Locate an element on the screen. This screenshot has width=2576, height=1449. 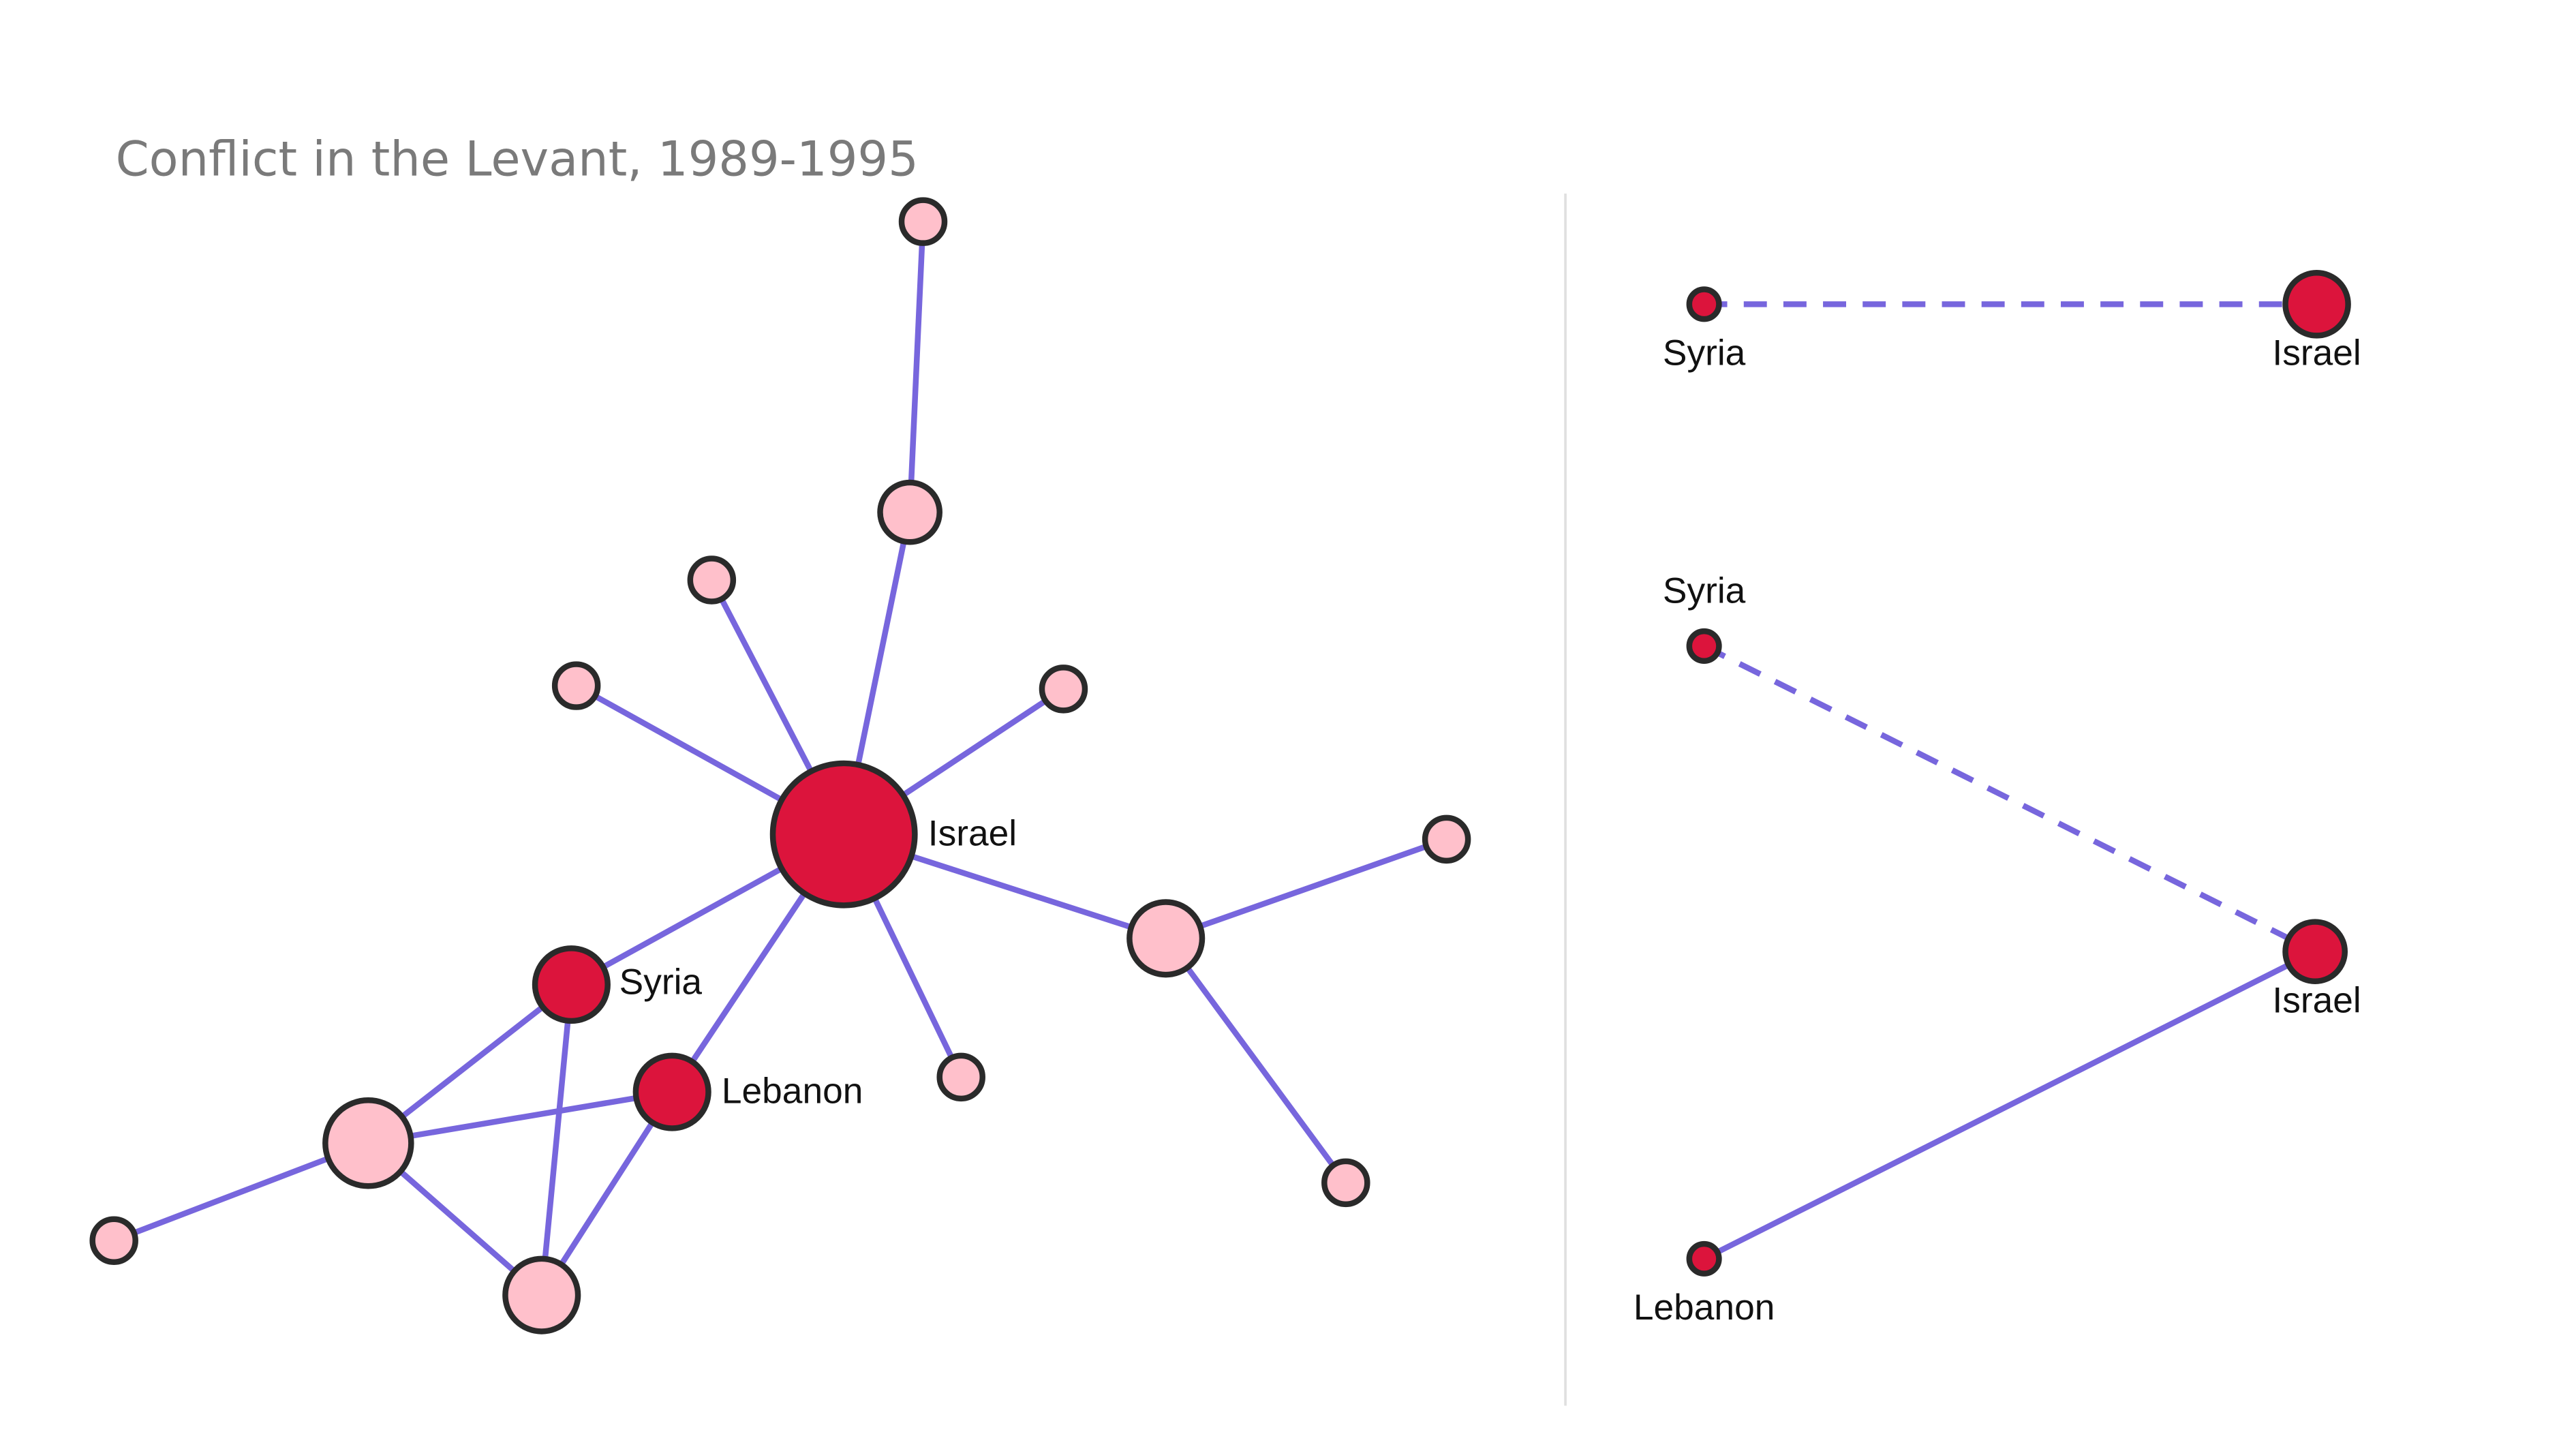
panel-bottom is located at coordinates (2017, 953).